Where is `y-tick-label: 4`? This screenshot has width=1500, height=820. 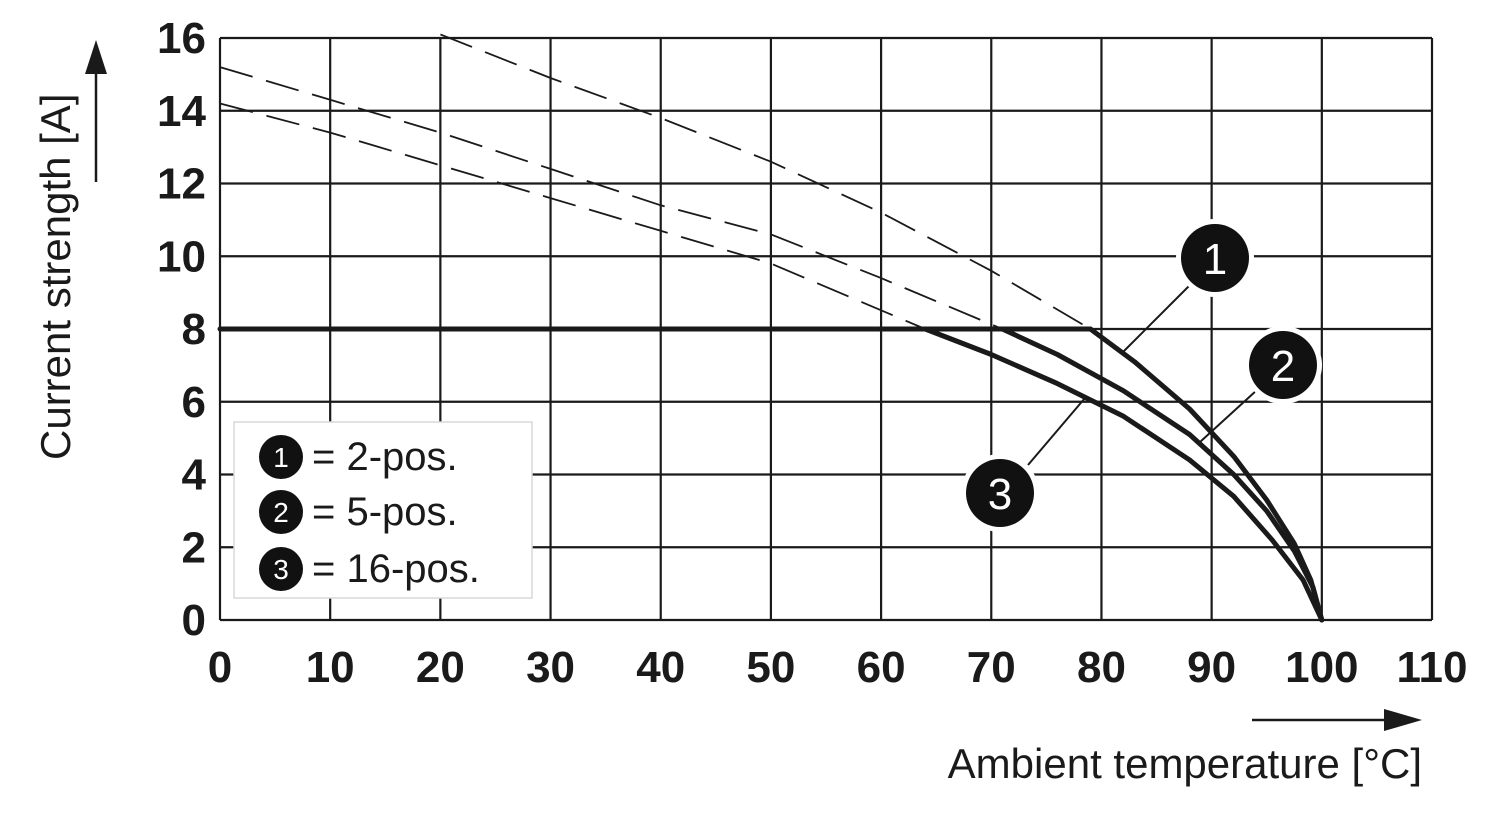
y-tick-label: 4 is located at coordinates (194, 475).